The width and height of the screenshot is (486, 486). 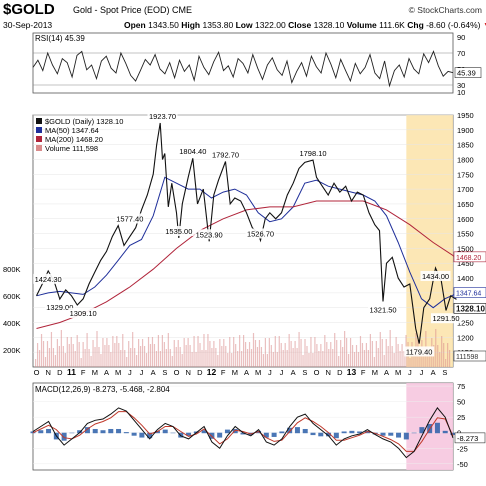 What do you see at coordinates (462, 448) in the screenshot?
I see `macd-tick-label: -25` at bounding box center [462, 448].